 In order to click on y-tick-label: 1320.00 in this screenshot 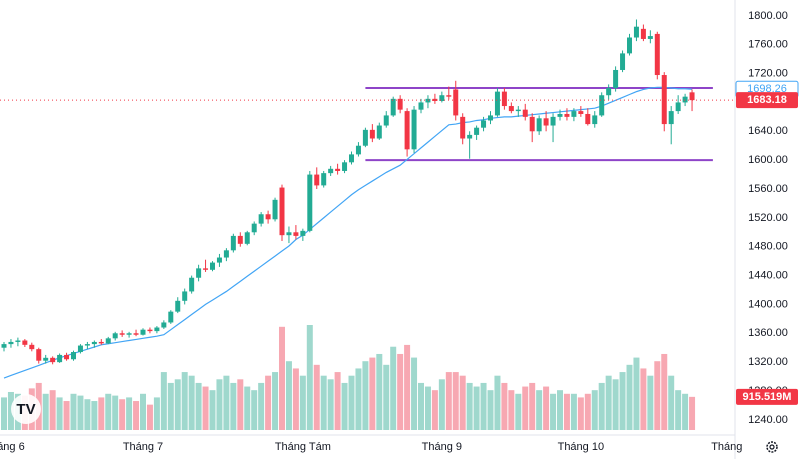, I will do `click(768, 362)`.